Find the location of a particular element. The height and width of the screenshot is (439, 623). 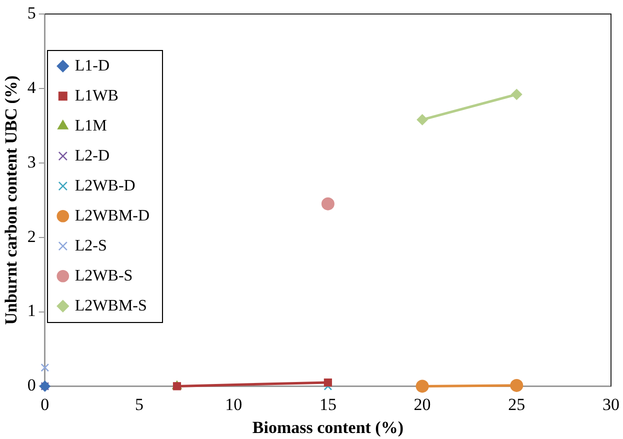

legend-label: L2WB-D is located at coordinates (105, 185).